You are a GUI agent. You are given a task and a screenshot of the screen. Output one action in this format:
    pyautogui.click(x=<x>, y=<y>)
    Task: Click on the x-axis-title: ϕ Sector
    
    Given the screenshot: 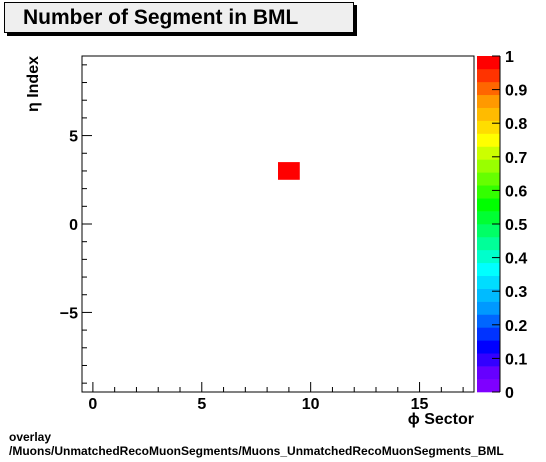 What is the action you would take?
    pyautogui.click(x=441, y=419)
    